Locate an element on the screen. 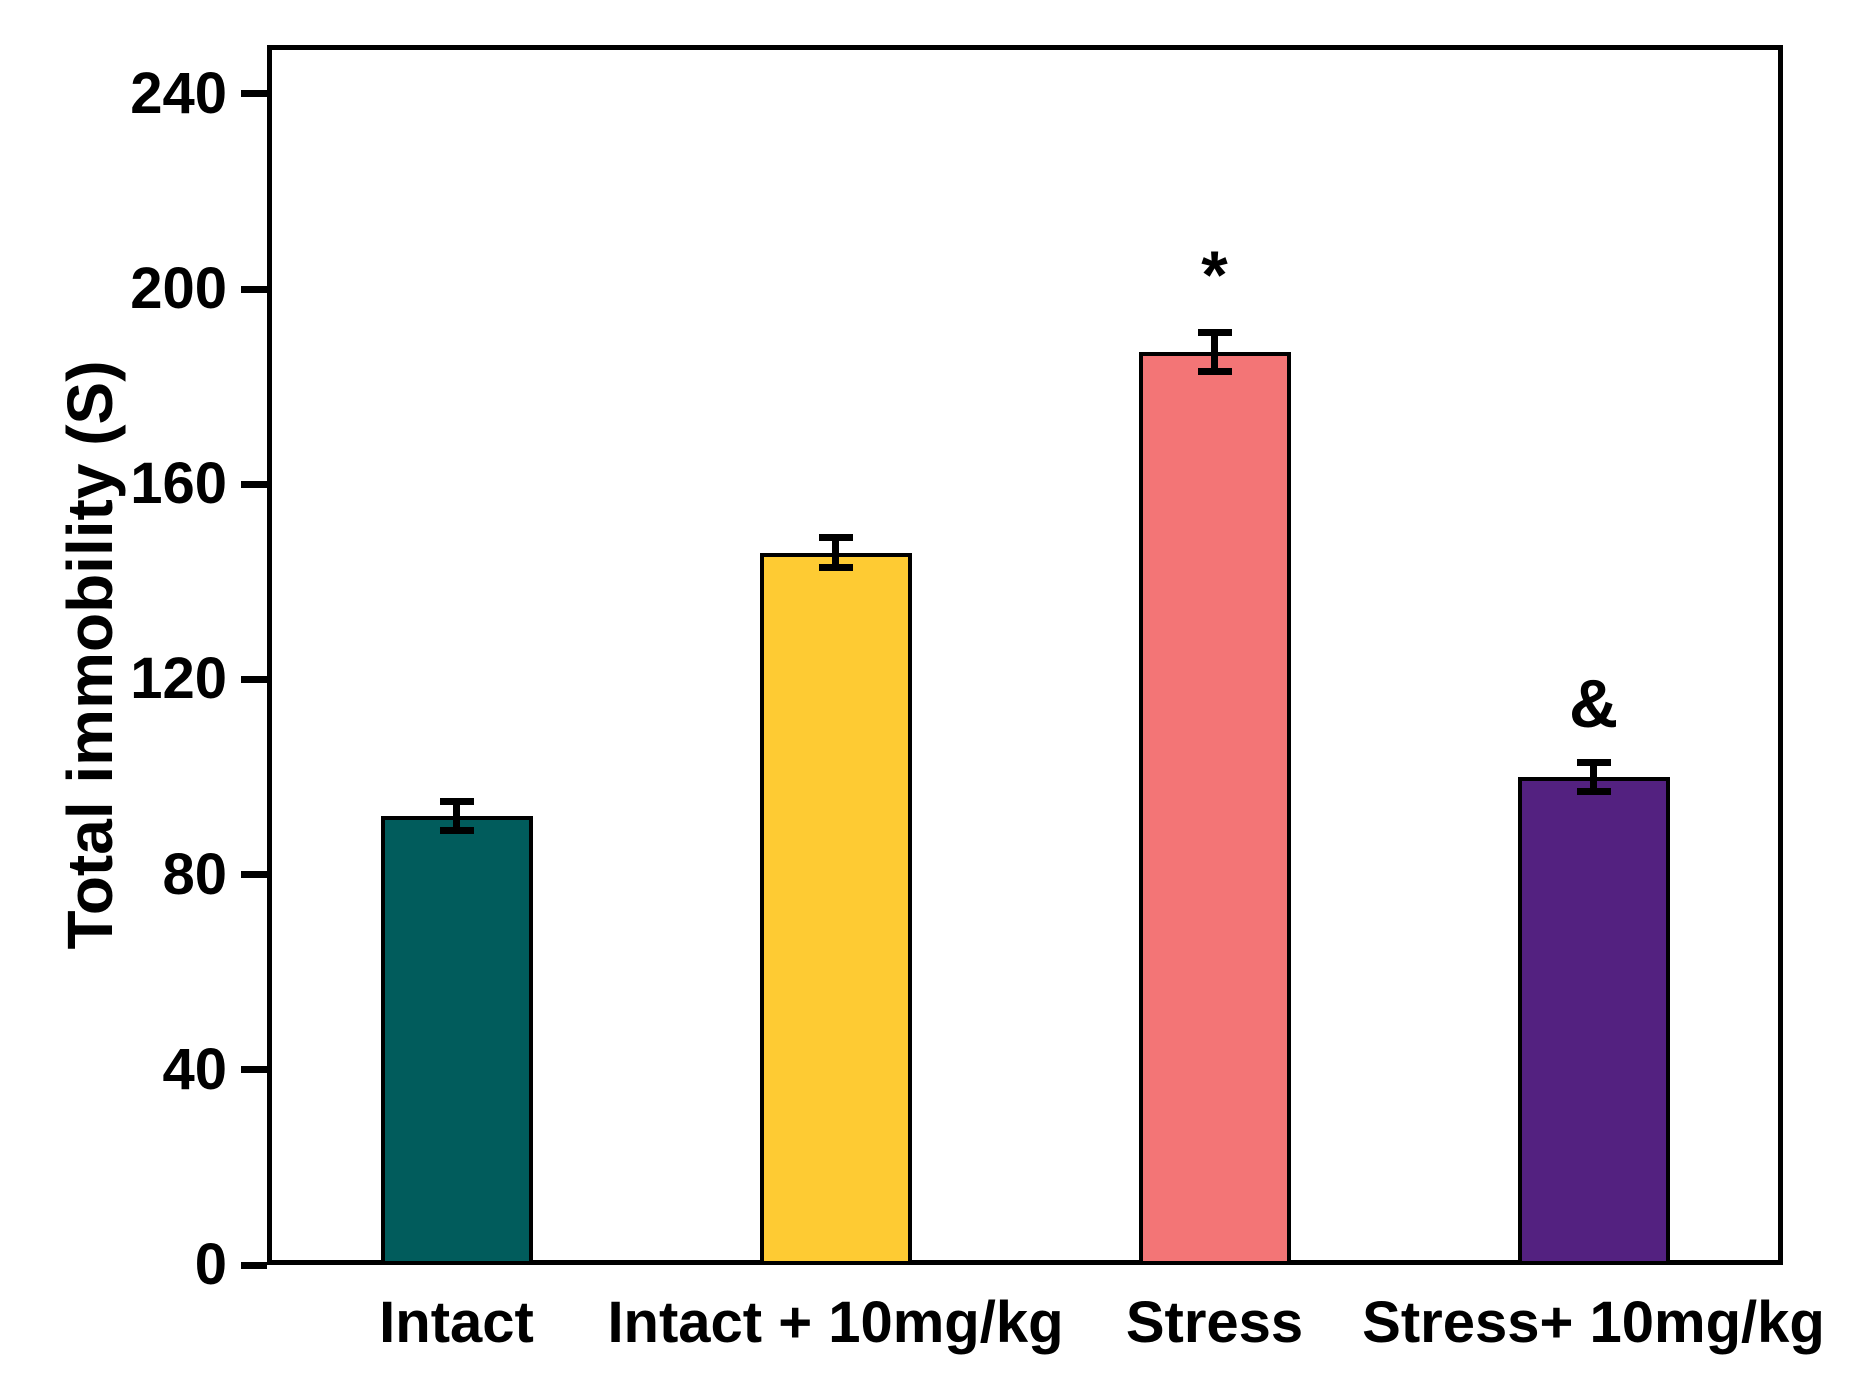 This screenshot has height=1375, width=1851. x-label-intact-10mg-kg: Intact + 10mg/kg is located at coordinates (835, 1322).